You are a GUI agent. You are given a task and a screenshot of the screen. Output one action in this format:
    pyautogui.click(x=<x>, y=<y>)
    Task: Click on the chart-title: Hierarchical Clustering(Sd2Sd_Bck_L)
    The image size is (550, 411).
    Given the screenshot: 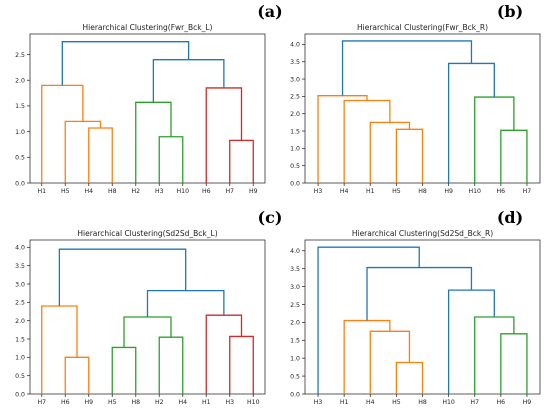 What is the action you would take?
    pyautogui.click(x=147, y=233)
    